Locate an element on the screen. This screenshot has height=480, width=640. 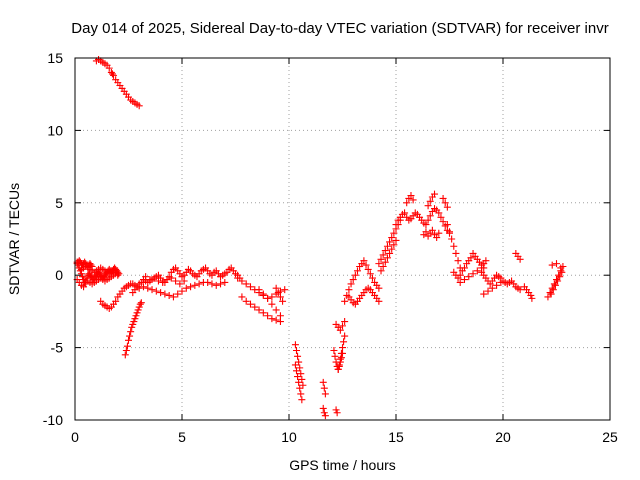
y-tick-label: 5 is located at coordinates (59, 203).